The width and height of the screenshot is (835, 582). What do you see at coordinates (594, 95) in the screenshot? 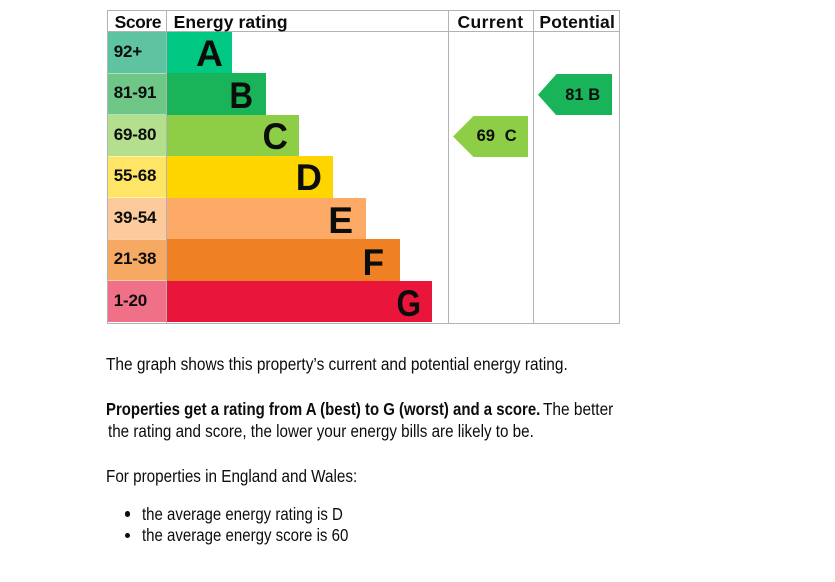
I see `svg-text: B` at bounding box center [594, 95].